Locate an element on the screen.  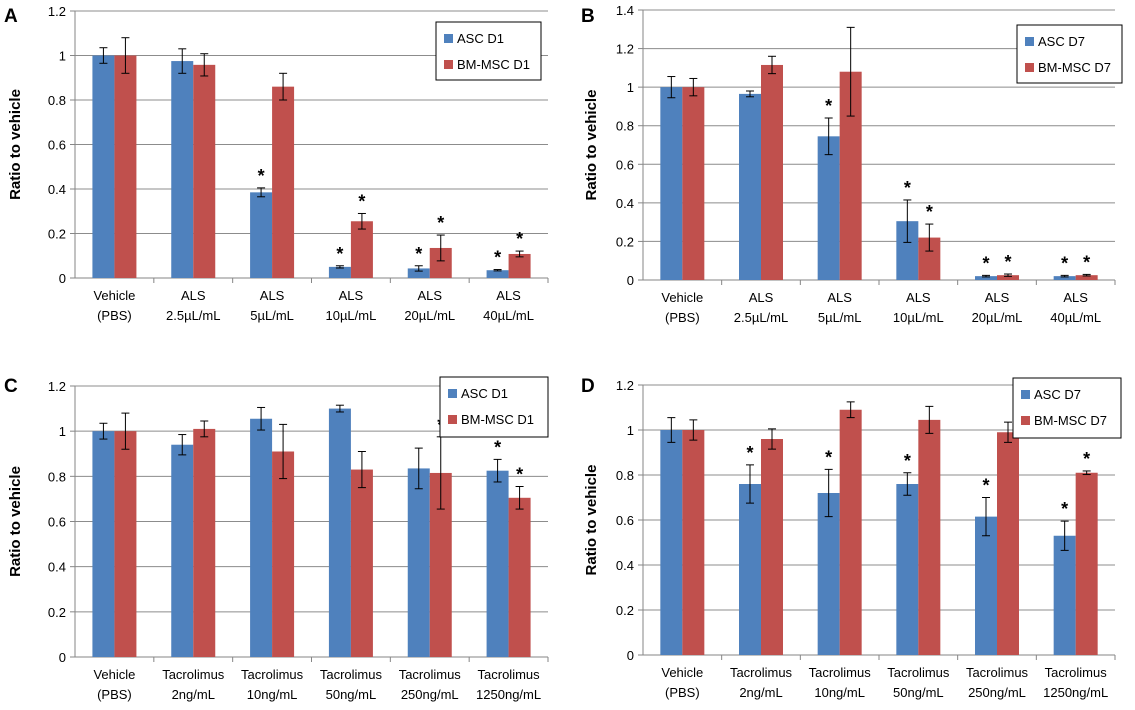
legend-swatch-bmmsc is located at coordinates (1029, 67).